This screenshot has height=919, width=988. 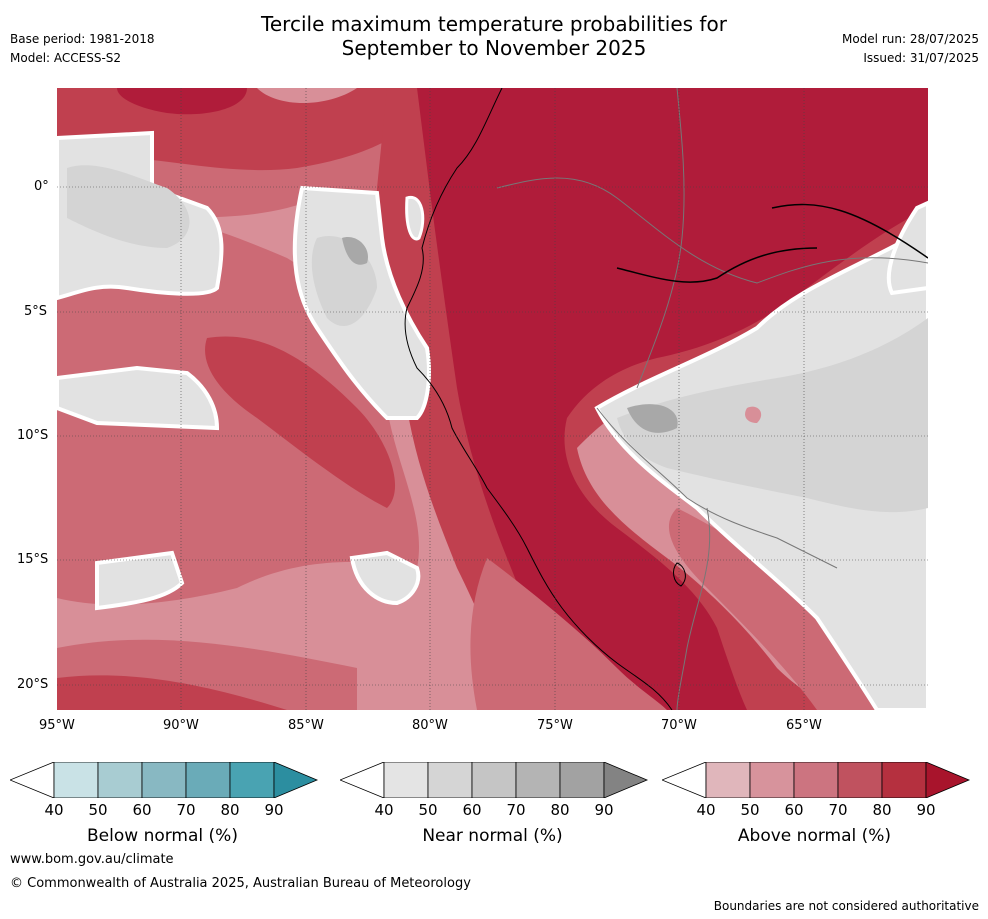 I want to click on near-normal-south, so click(x=385, y=578).